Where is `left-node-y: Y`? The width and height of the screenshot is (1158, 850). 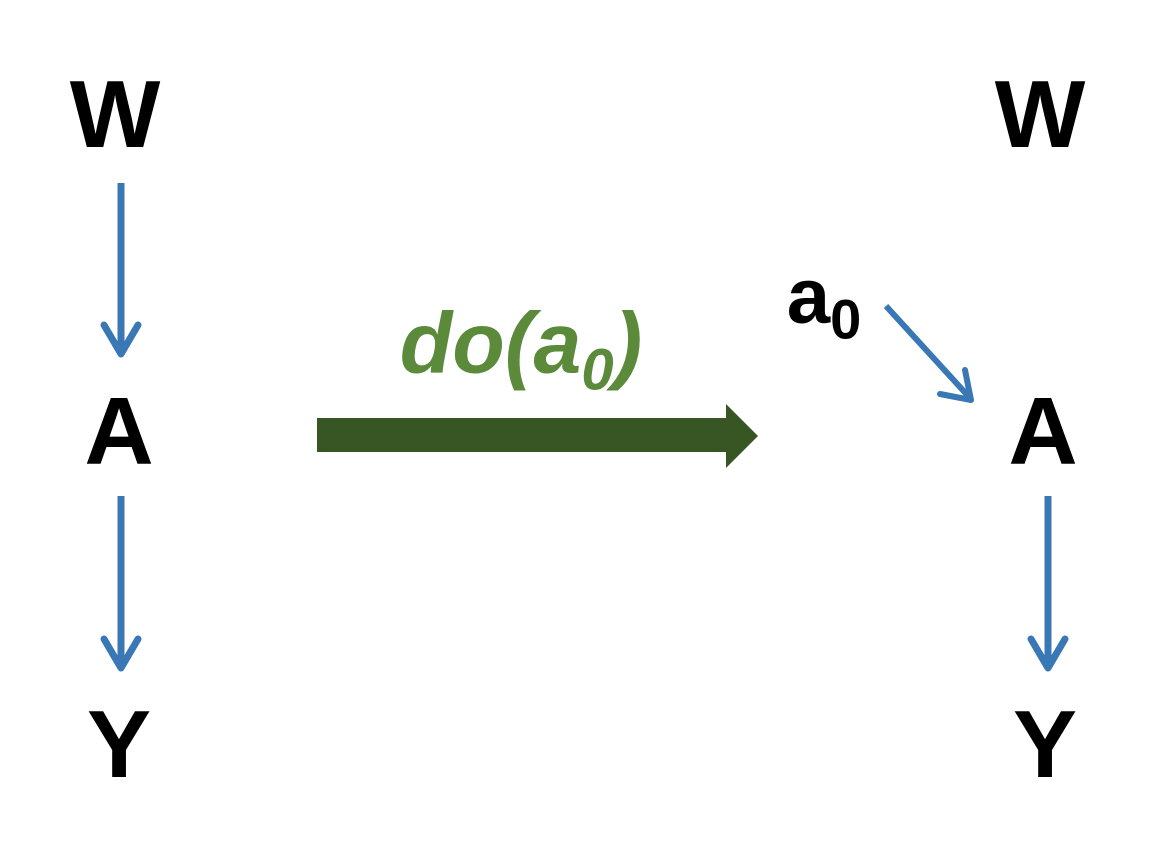 left-node-y: Y is located at coordinates (119, 744).